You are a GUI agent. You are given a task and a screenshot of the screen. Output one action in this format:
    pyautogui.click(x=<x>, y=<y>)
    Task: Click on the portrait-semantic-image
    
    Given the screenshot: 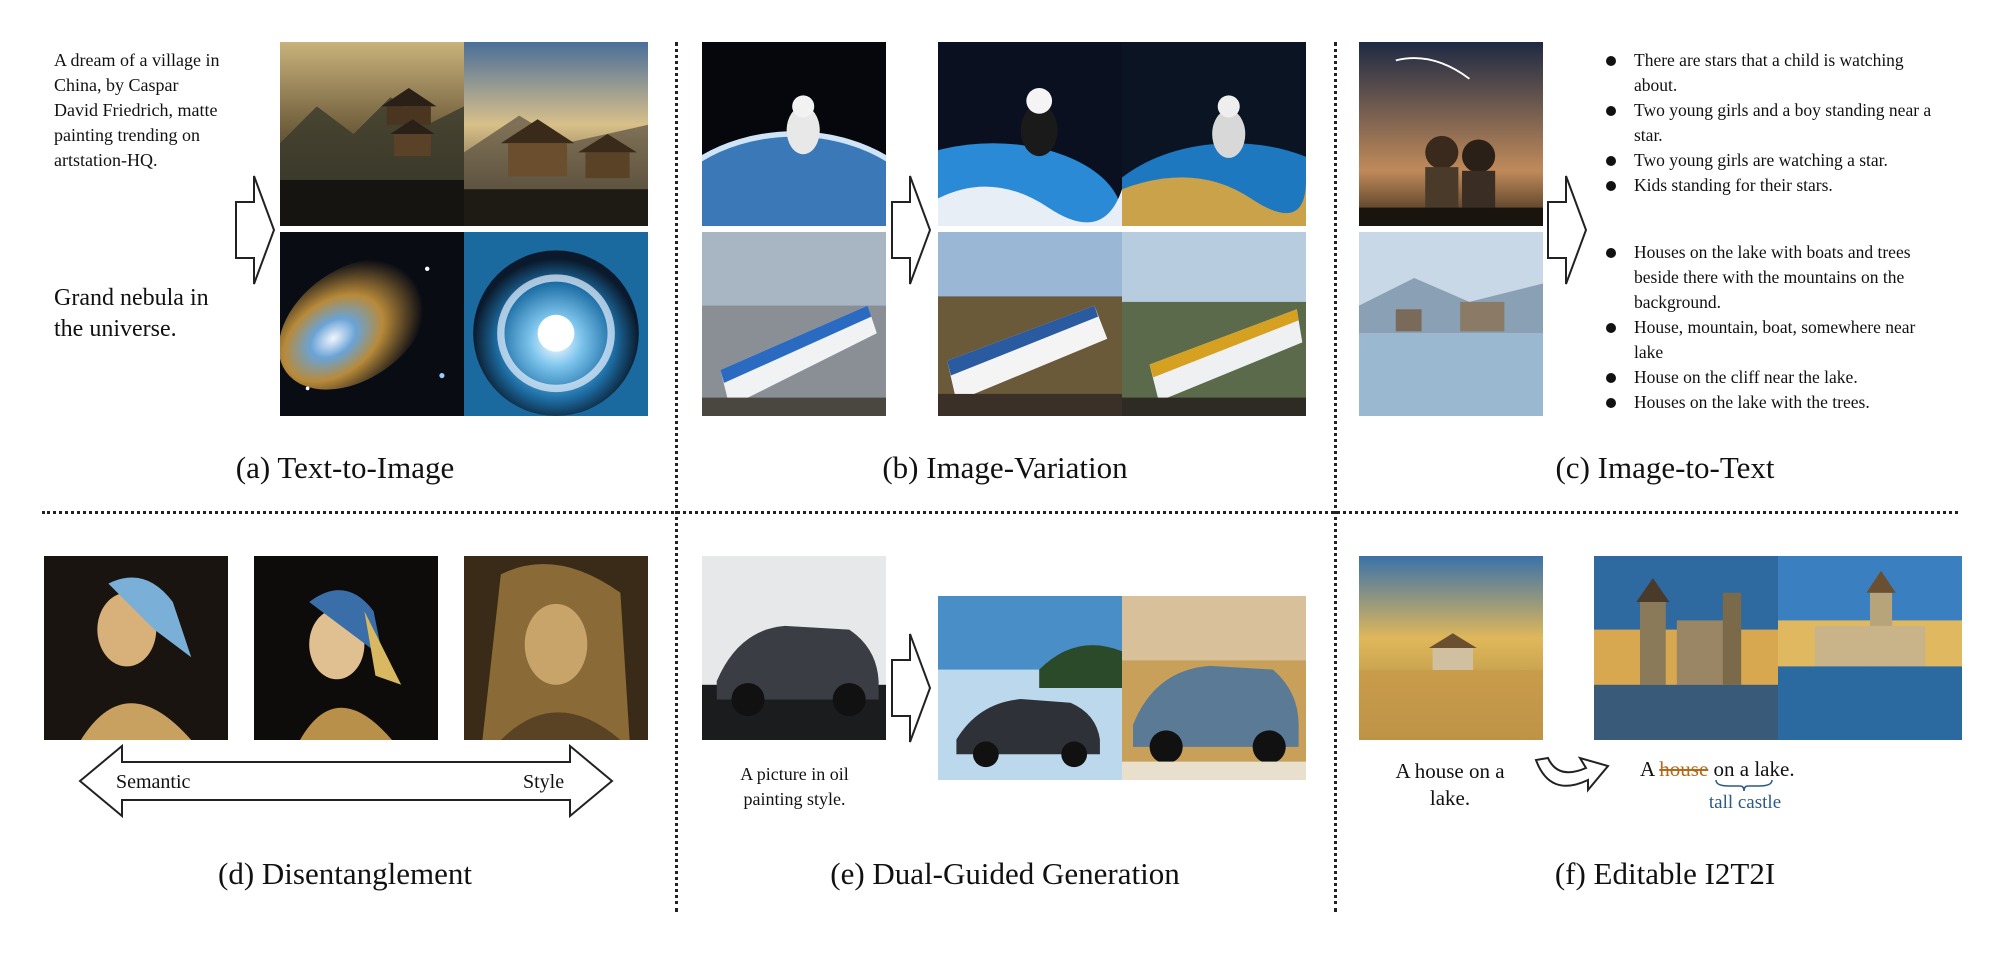 What is the action you would take?
    pyautogui.click(x=136, y=648)
    